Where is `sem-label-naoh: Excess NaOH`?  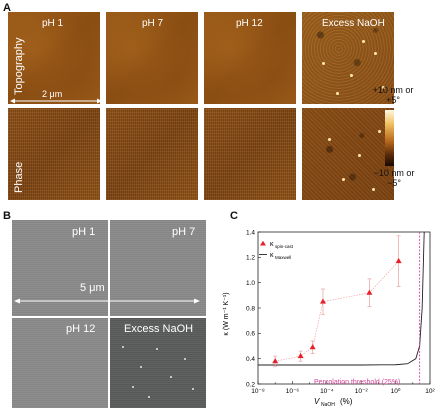 sem-label-naoh: Excess NaOH is located at coordinates (159, 329).